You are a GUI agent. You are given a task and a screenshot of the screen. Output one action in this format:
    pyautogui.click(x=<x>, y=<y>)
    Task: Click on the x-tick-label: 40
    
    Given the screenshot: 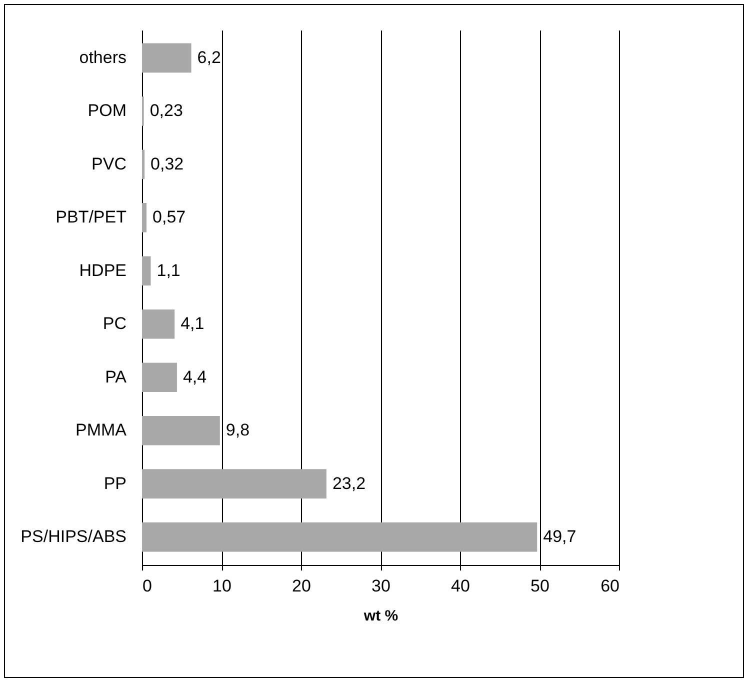 What is the action you would take?
    pyautogui.click(x=460, y=586)
    